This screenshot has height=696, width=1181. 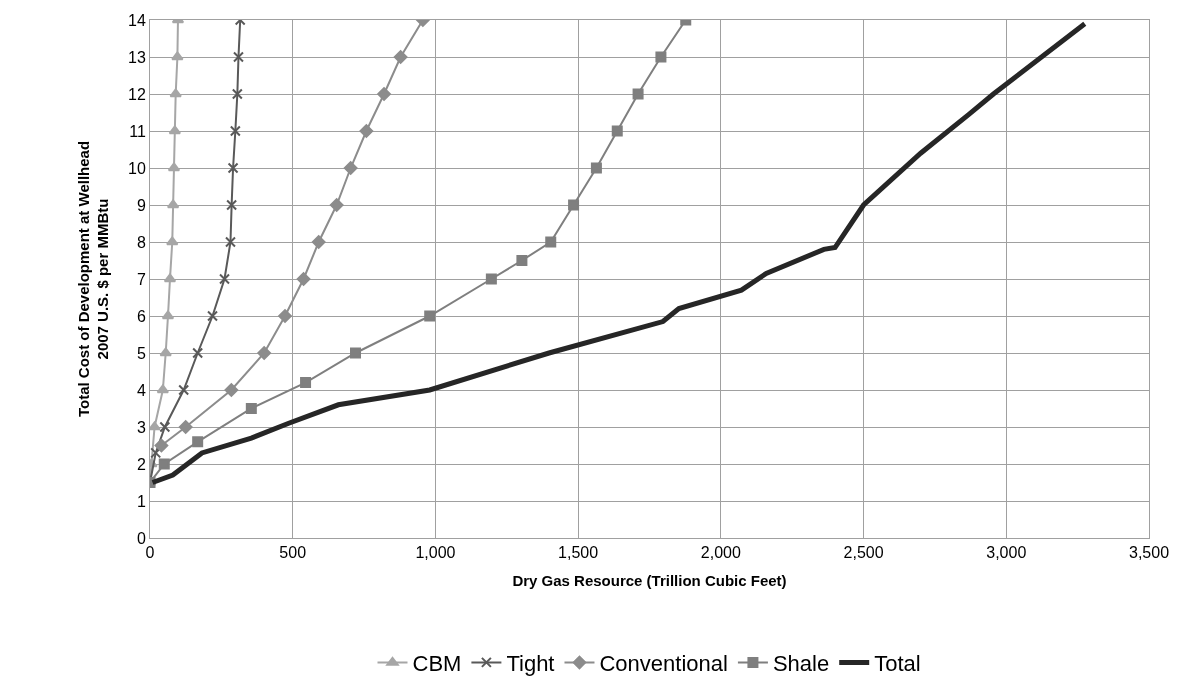 I want to click on x-tick-label: 500, so click(x=293, y=553).